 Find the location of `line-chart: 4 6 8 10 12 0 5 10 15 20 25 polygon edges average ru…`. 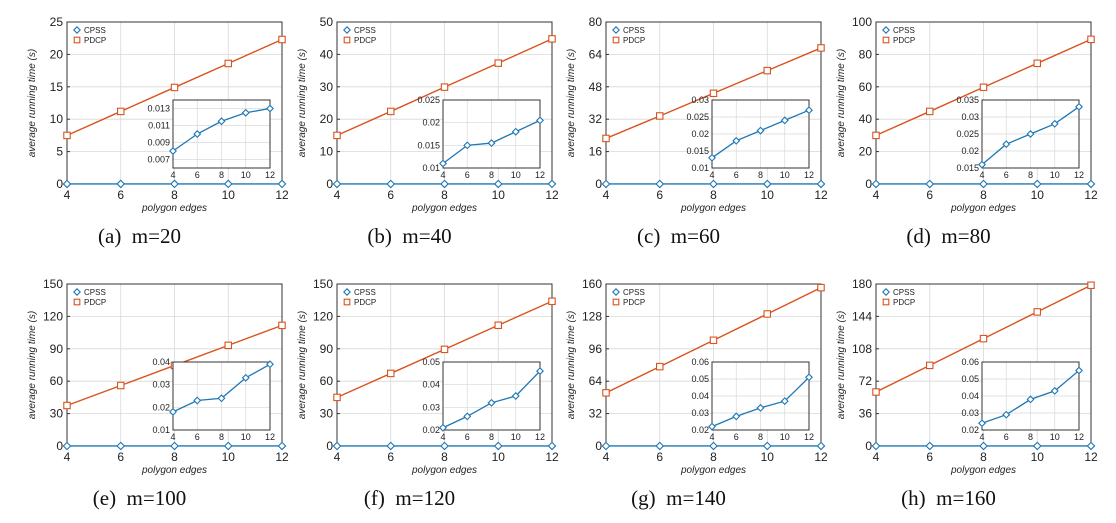

line-chart: 4 6 8 10 12 0 5 10 15 20 25 polygon edges average ru… is located at coordinates (158, 114).